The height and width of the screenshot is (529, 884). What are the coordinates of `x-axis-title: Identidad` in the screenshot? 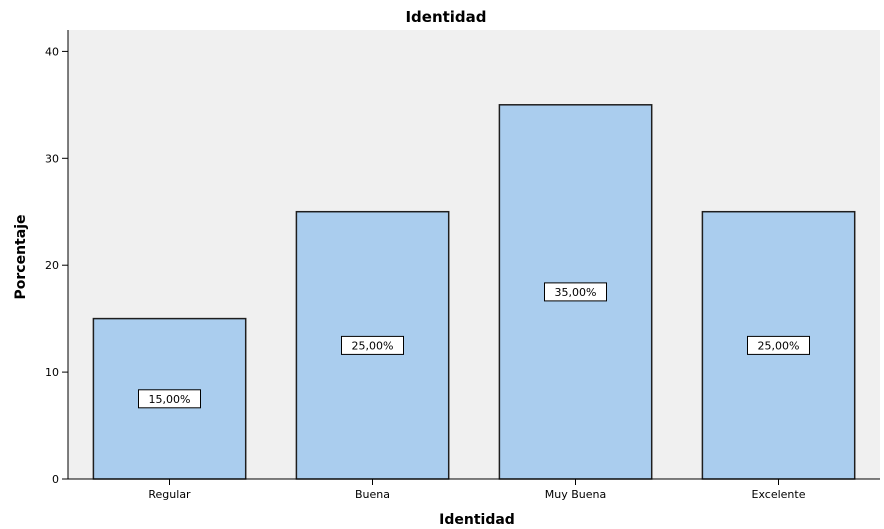 It's located at (477, 520).